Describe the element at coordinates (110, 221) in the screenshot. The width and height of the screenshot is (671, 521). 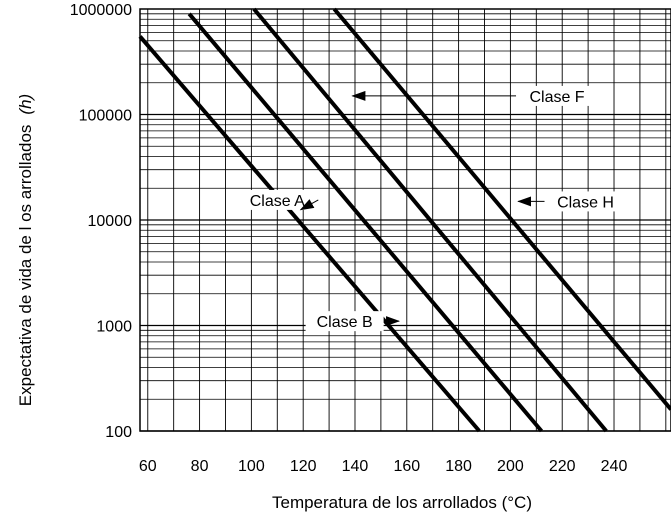
I see `y-tick-label: 10000` at that location.